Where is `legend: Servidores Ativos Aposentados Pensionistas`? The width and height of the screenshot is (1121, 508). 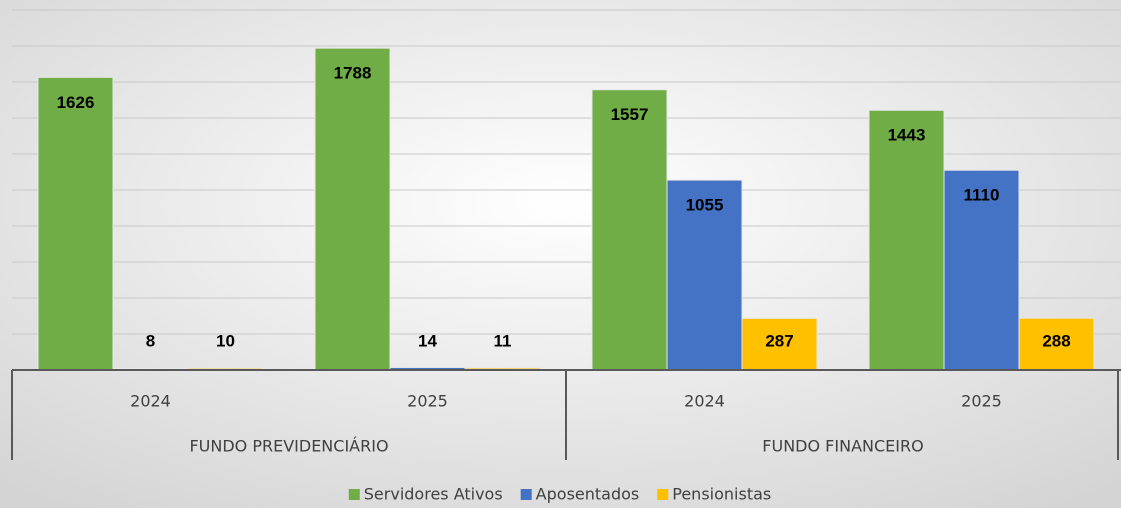 legend: Servidores Ativos Aposentados Pensionistas is located at coordinates (559, 494).